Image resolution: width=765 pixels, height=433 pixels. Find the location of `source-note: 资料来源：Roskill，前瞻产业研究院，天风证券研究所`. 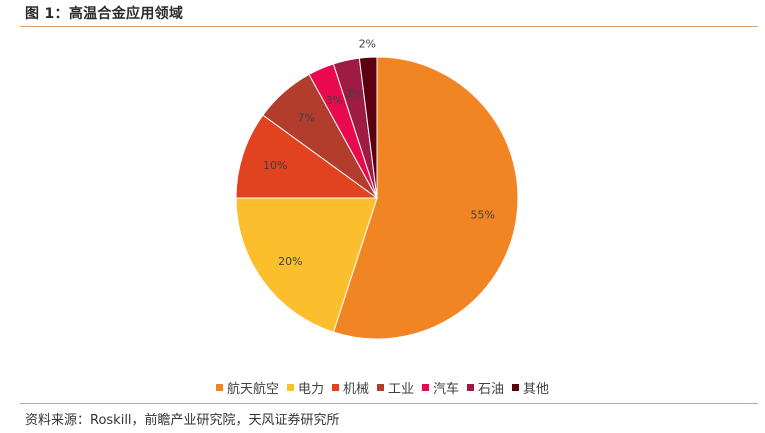

source-note: 资料来源：Roskill，前瞻产业研究院，天风证券研究所 is located at coordinates (182, 420).